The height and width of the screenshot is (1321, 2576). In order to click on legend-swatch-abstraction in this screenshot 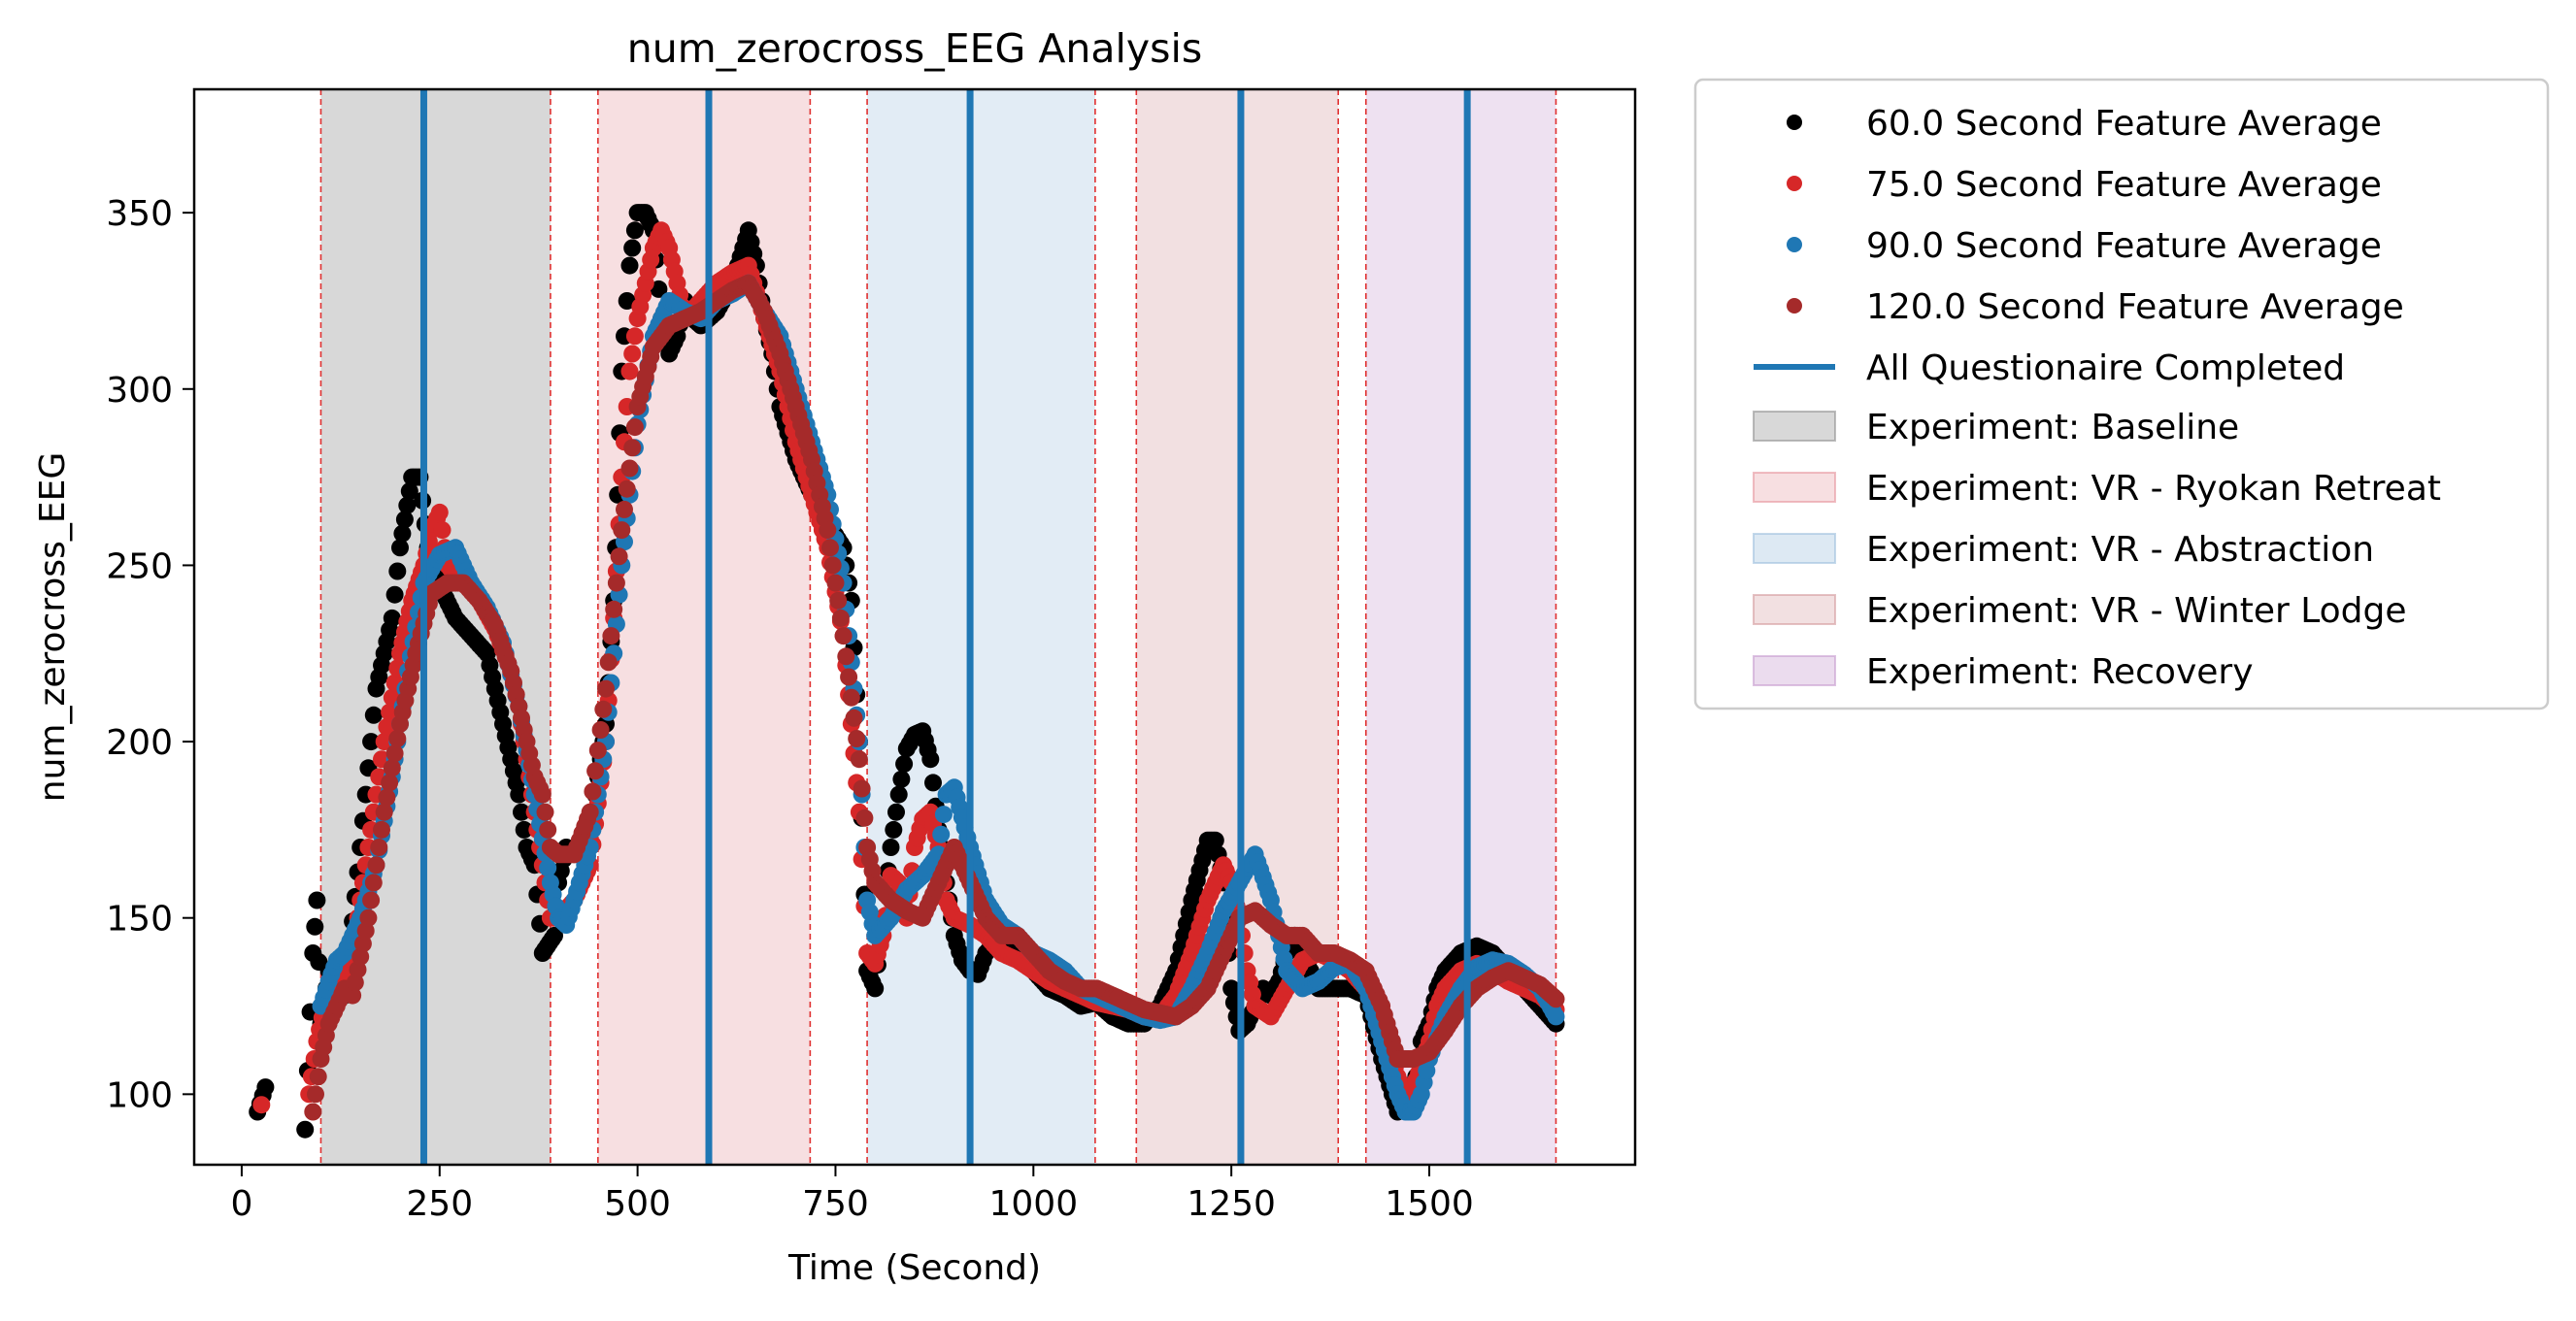, I will do `click(1795, 548)`.